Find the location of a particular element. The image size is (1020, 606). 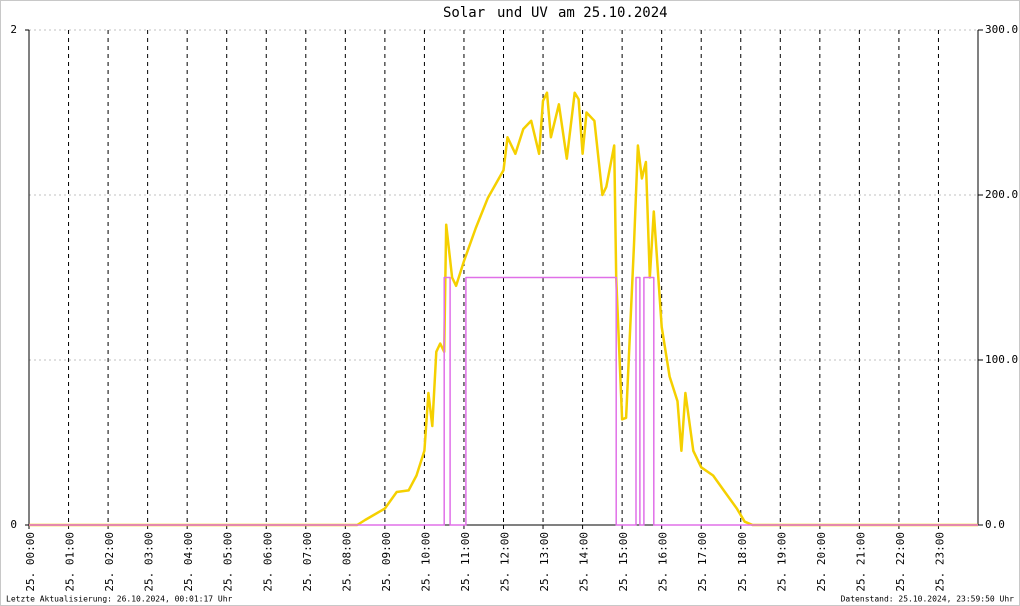

x-tick-label: 25. 09:00 is located at coordinates (386, 562).